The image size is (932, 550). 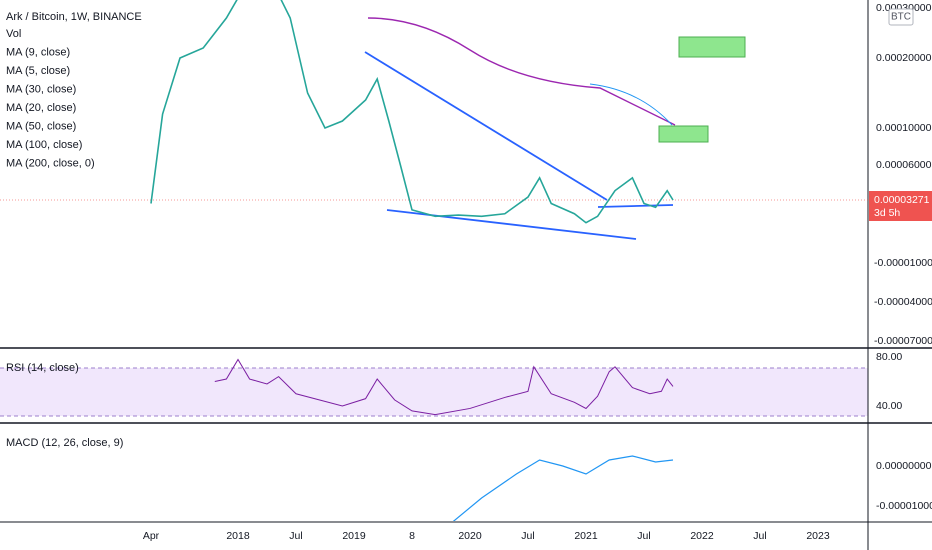 What do you see at coordinates (41, 89) in the screenshot?
I see `indicator-label: MA (30, close)` at bounding box center [41, 89].